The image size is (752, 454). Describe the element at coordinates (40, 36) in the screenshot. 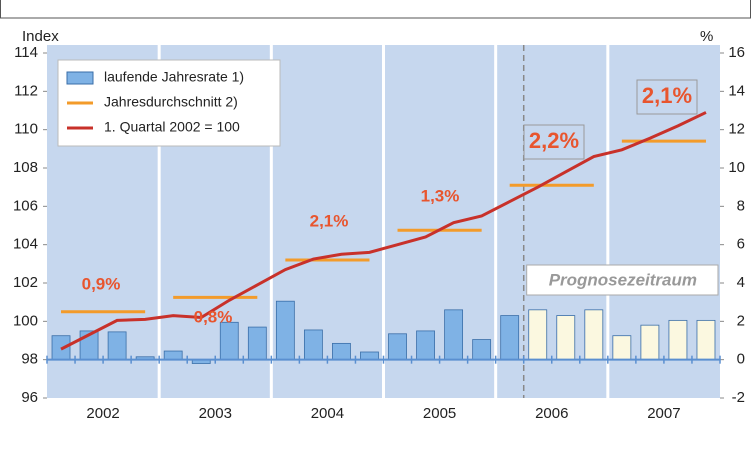

I see `left-axis-label: Index` at that location.